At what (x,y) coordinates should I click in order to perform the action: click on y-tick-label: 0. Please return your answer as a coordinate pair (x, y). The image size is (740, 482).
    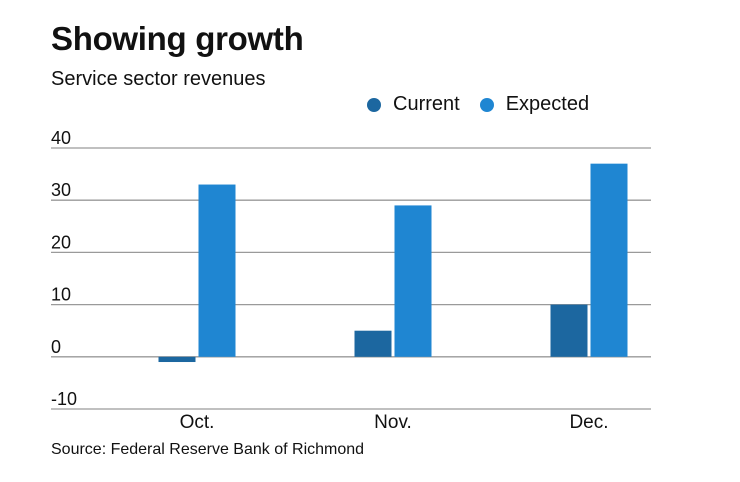
    Looking at the image, I should click on (56, 347).